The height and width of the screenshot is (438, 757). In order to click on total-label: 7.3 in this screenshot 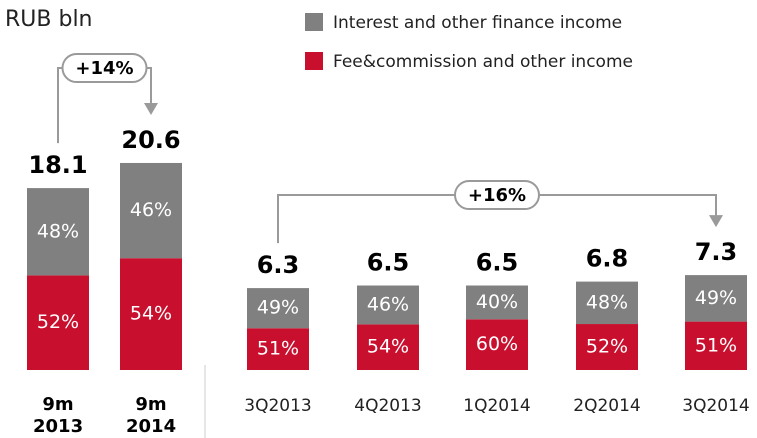, I will do `click(716, 252)`.